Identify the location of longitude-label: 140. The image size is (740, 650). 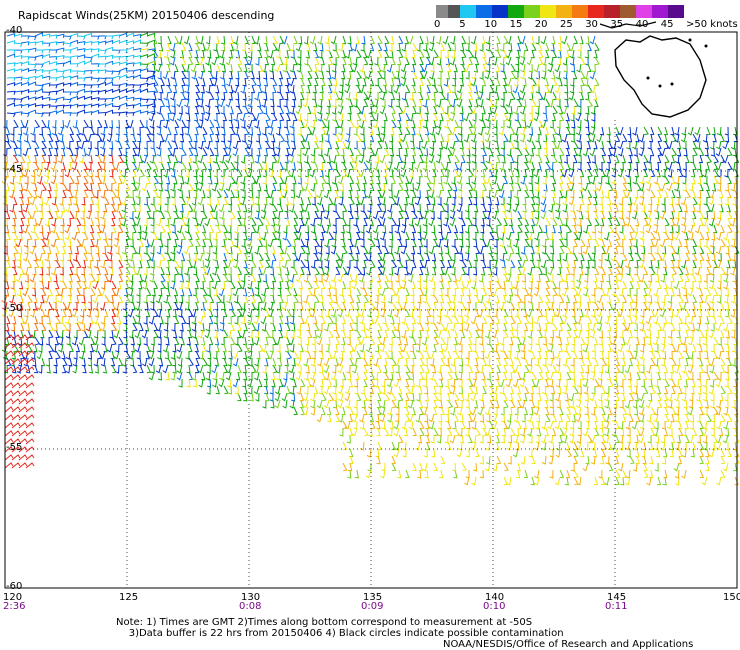
(495, 597).